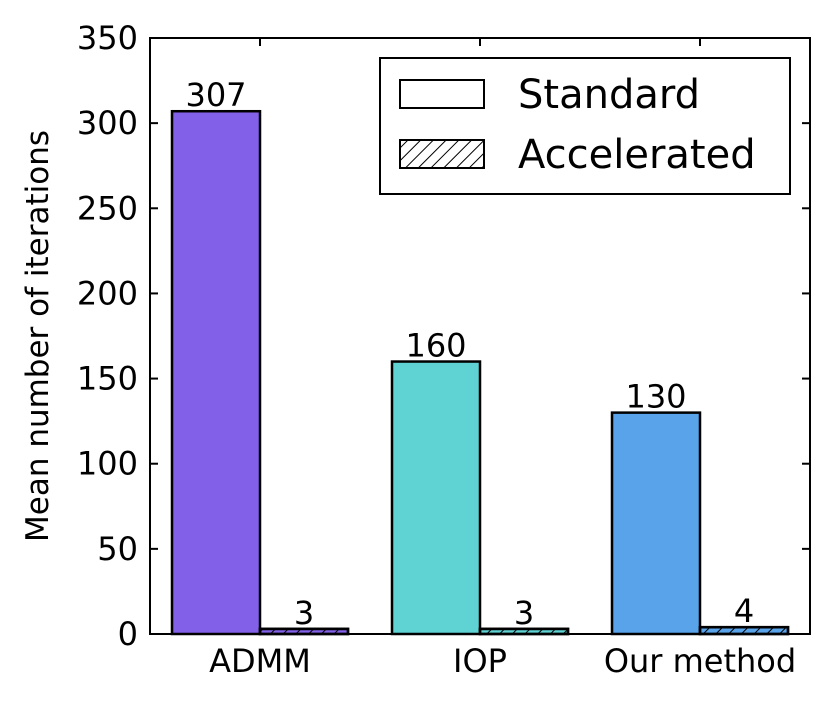 The width and height of the screenshot is (831, 702). What do you see at coordinates (436, 498) in the screenshot?
I see `bar-standard-iop` at bounding box center [436, 498].